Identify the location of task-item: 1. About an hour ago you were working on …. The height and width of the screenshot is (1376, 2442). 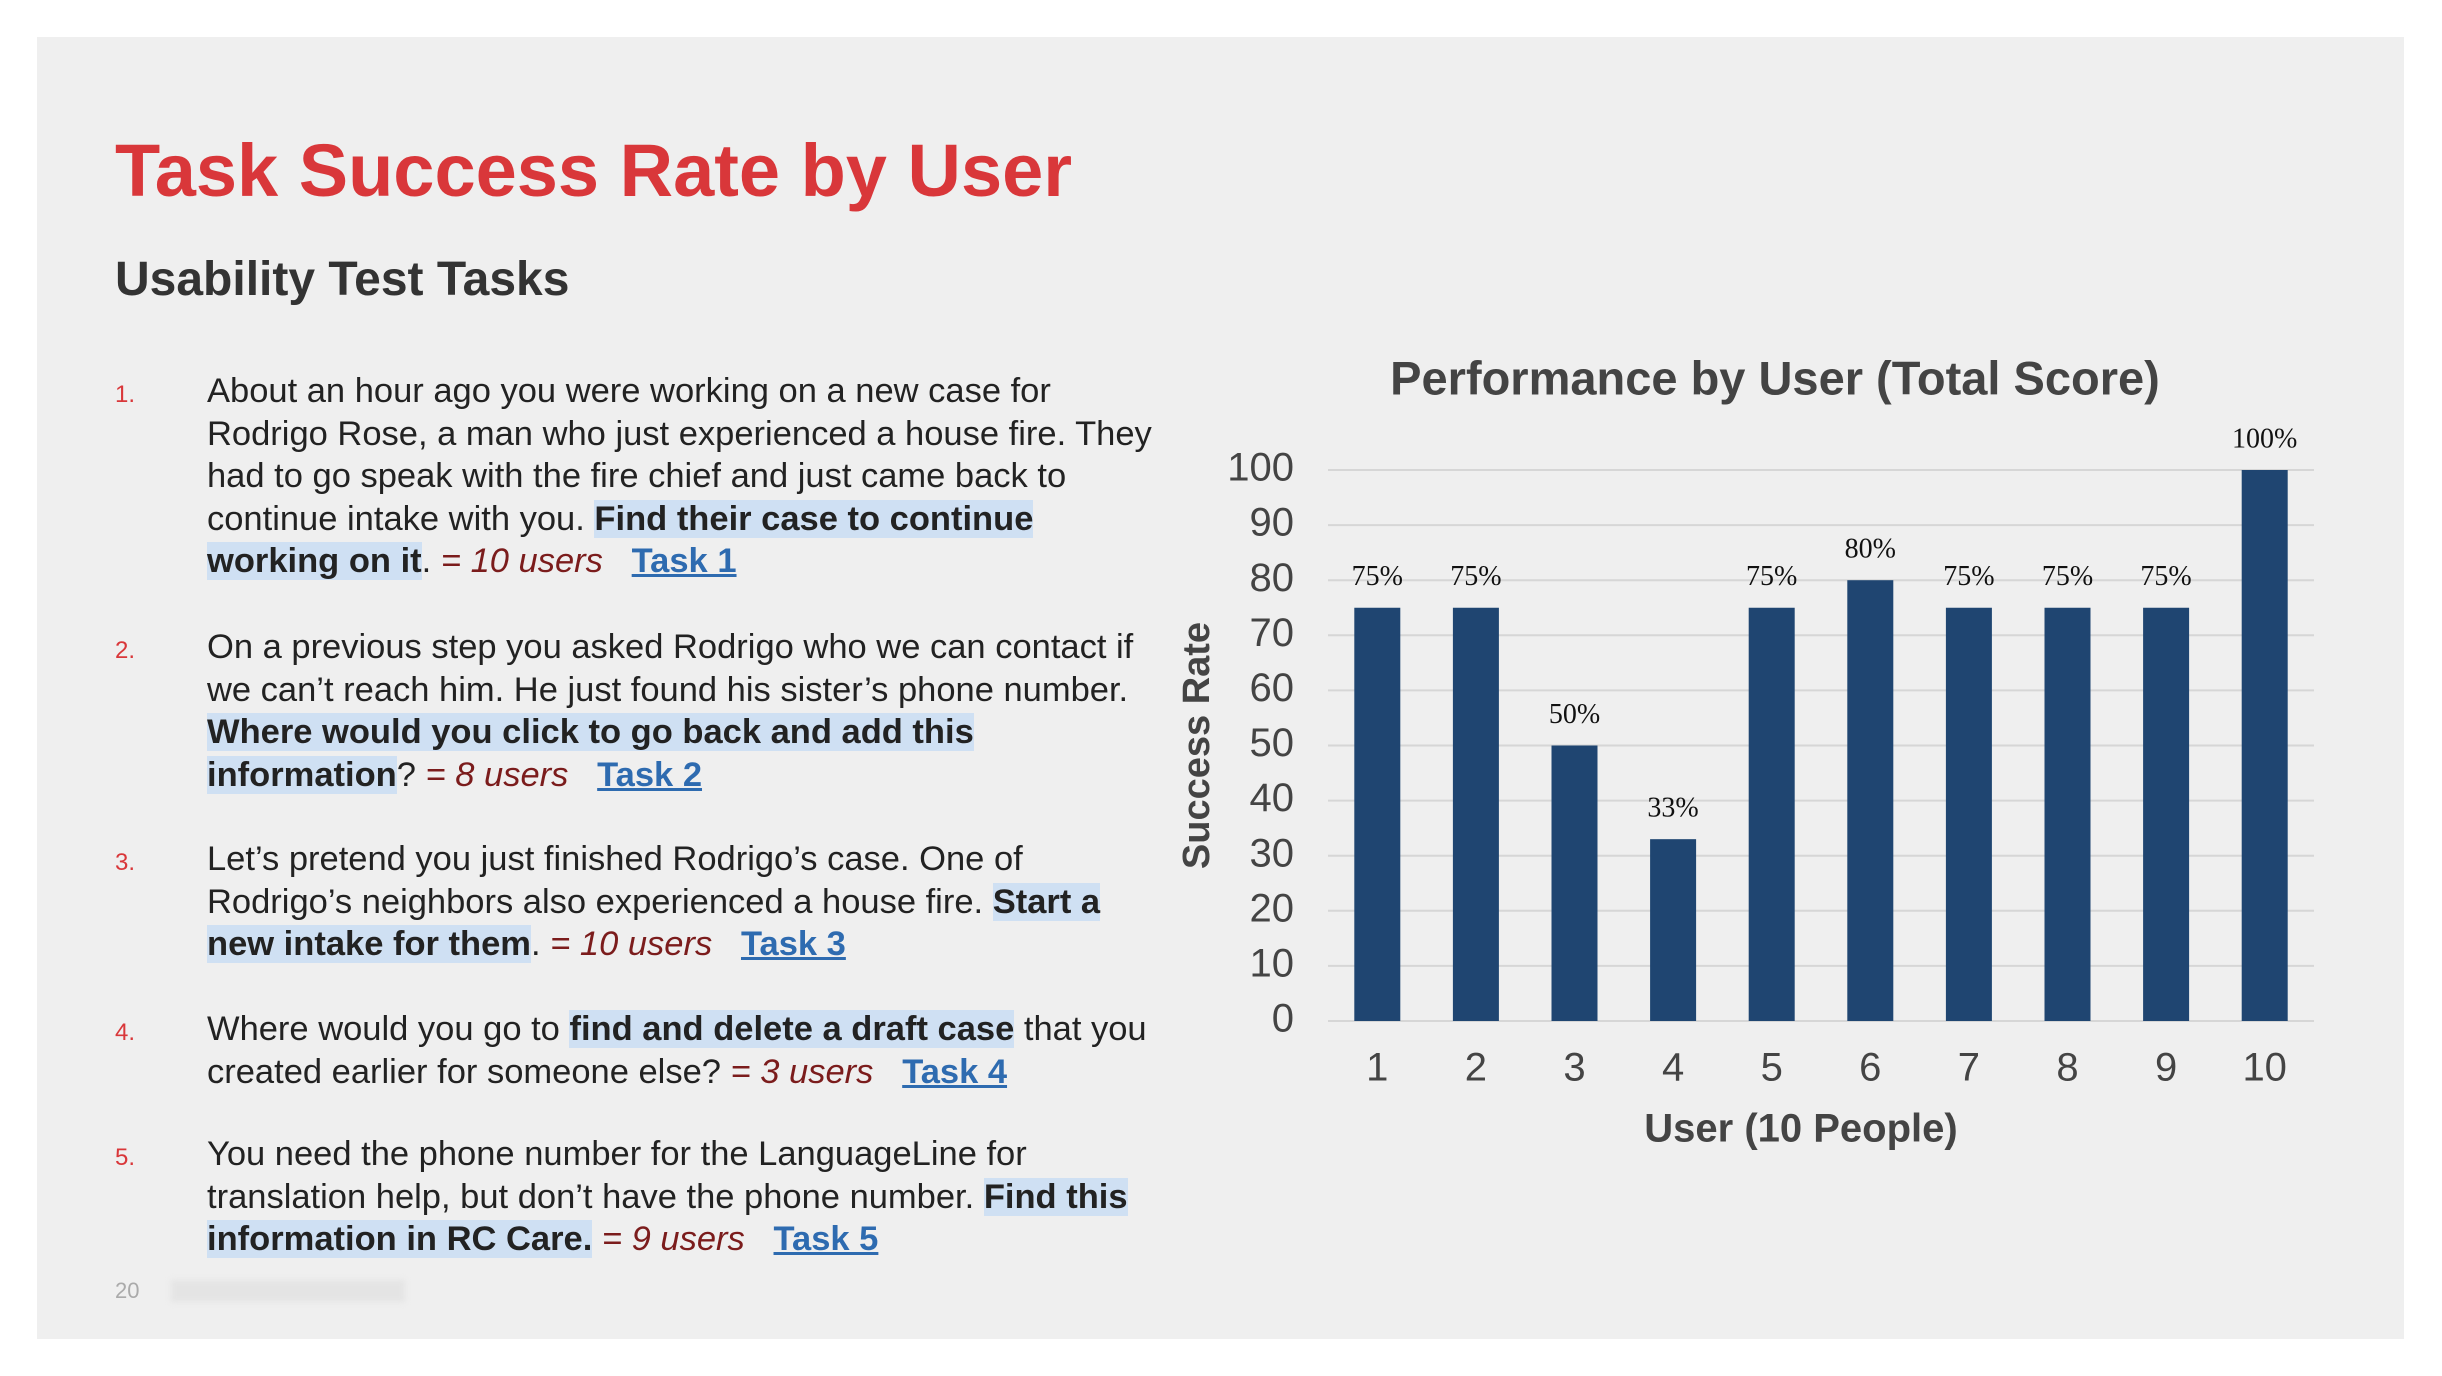
(645, 476).